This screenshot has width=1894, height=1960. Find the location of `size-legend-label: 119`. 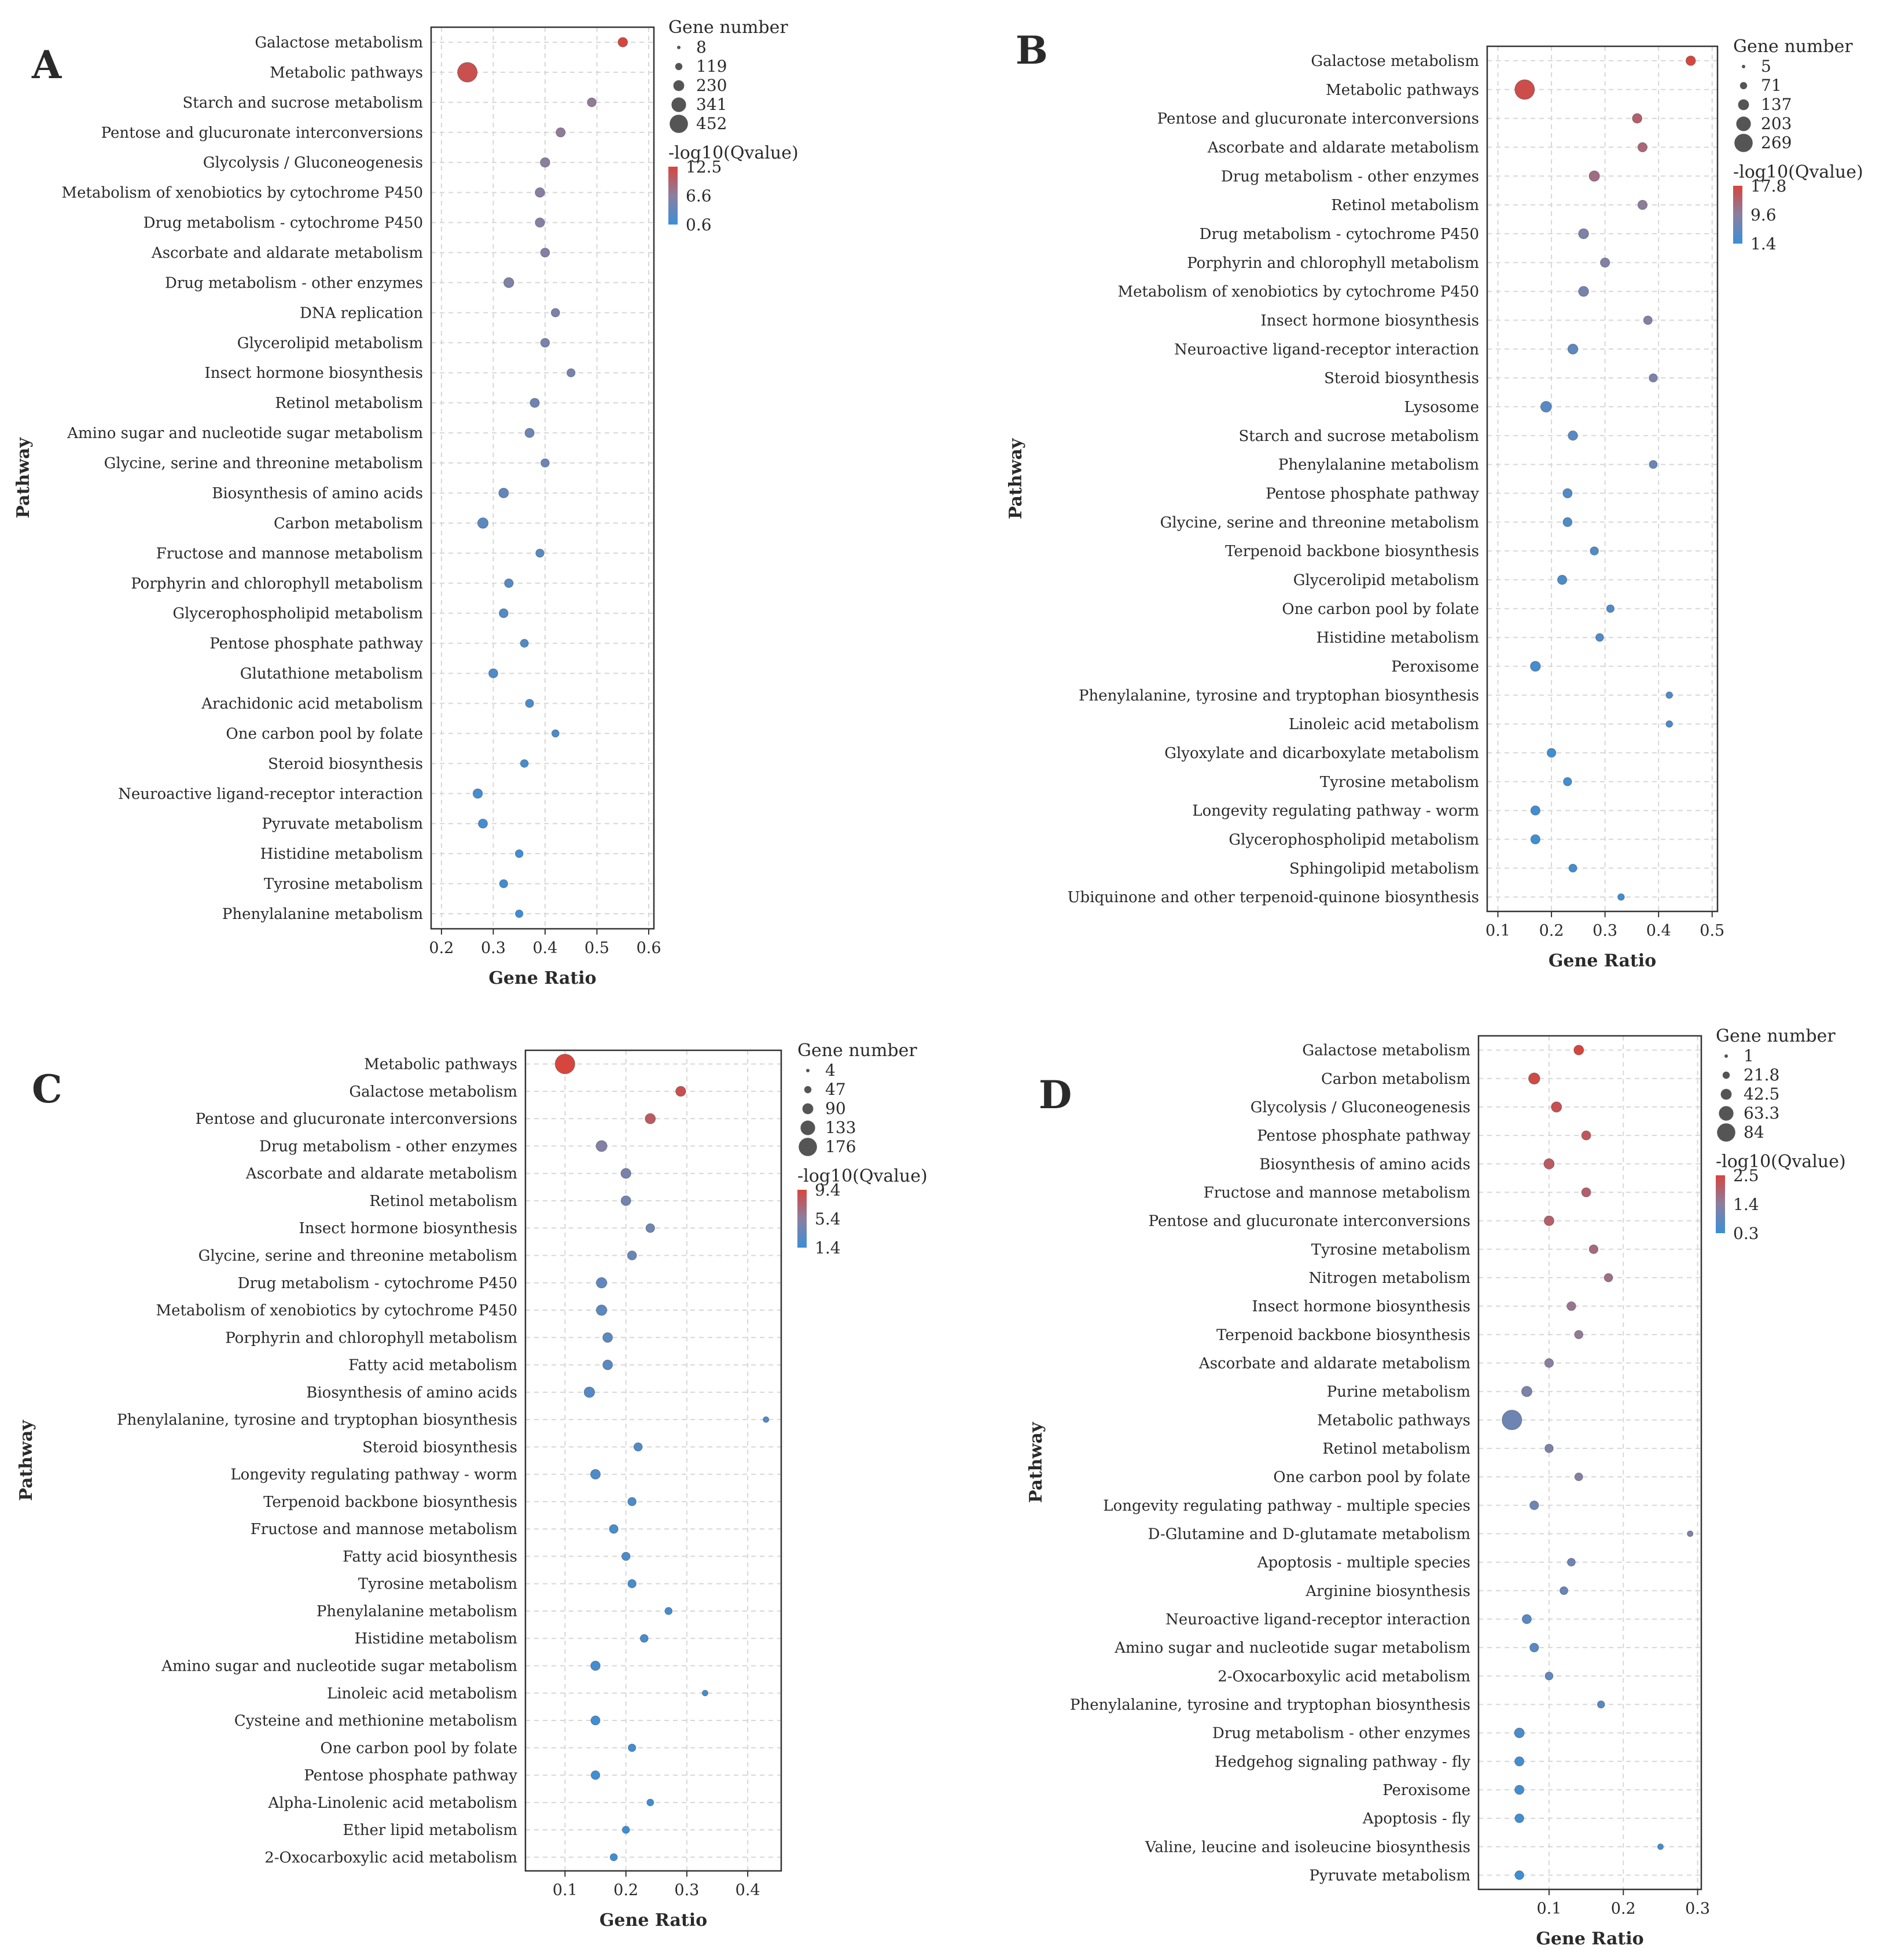

size-legend-label: 119 is located at coordinates (711, 66).